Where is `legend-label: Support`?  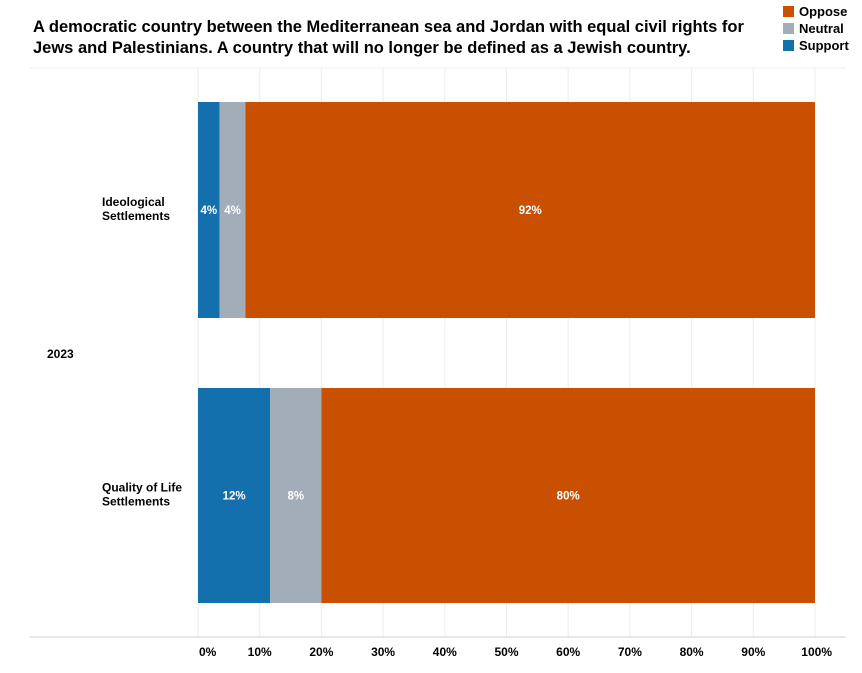
legend-label: Support is located at coordinates (824, 45).